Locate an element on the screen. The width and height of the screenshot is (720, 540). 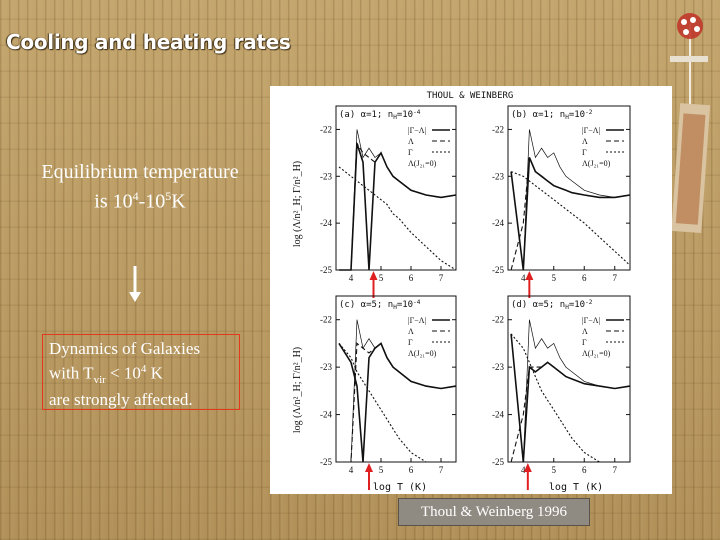
citation-credit: Thoul & Weinberg 1996 is located at coordinates (494, 512).